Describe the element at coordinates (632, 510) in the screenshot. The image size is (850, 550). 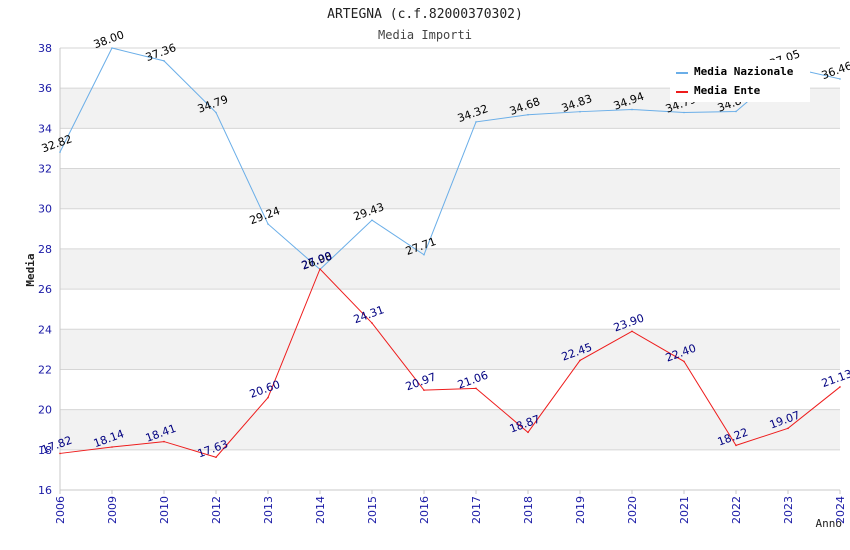
I see `x-tick-label: 2020` at that location.